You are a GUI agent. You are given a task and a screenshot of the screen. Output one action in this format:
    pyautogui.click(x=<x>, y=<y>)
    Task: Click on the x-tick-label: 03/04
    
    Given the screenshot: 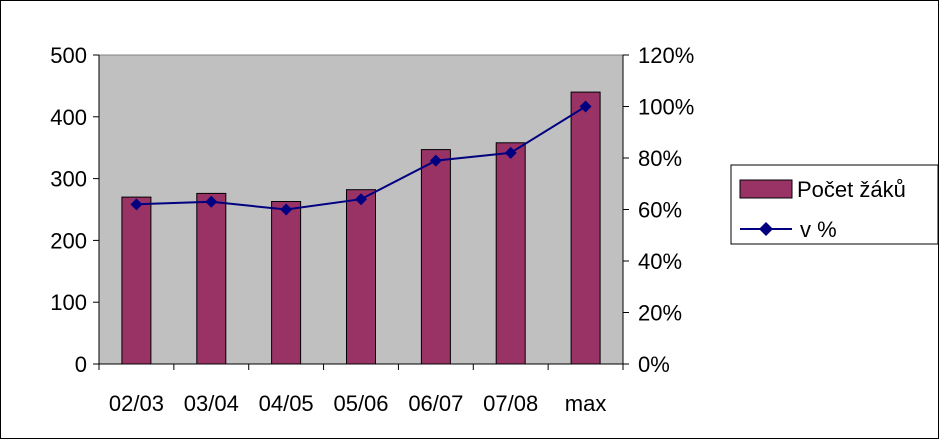 What is the action you would take?
    pyautogui.click(x=211, y=403)
    